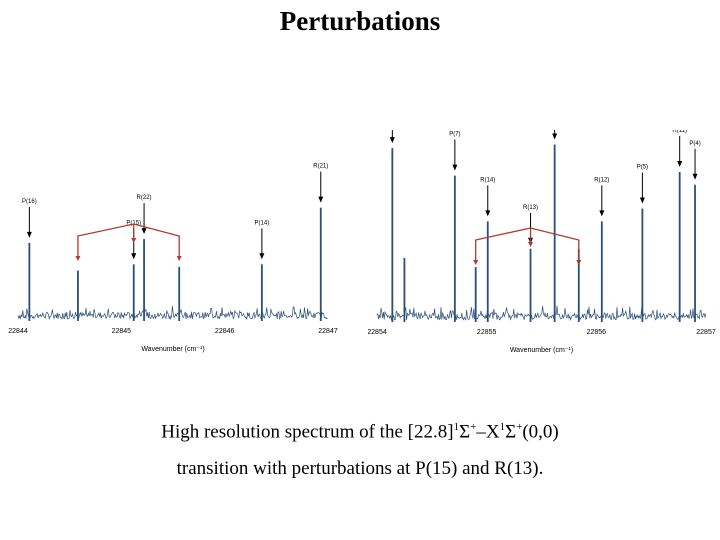 This screenshot has width=720, height=540. What do you see at coordinates (597, 332) in the screenshot?
I see `x-tick-label: 22856` at bounding box center [597, 332].